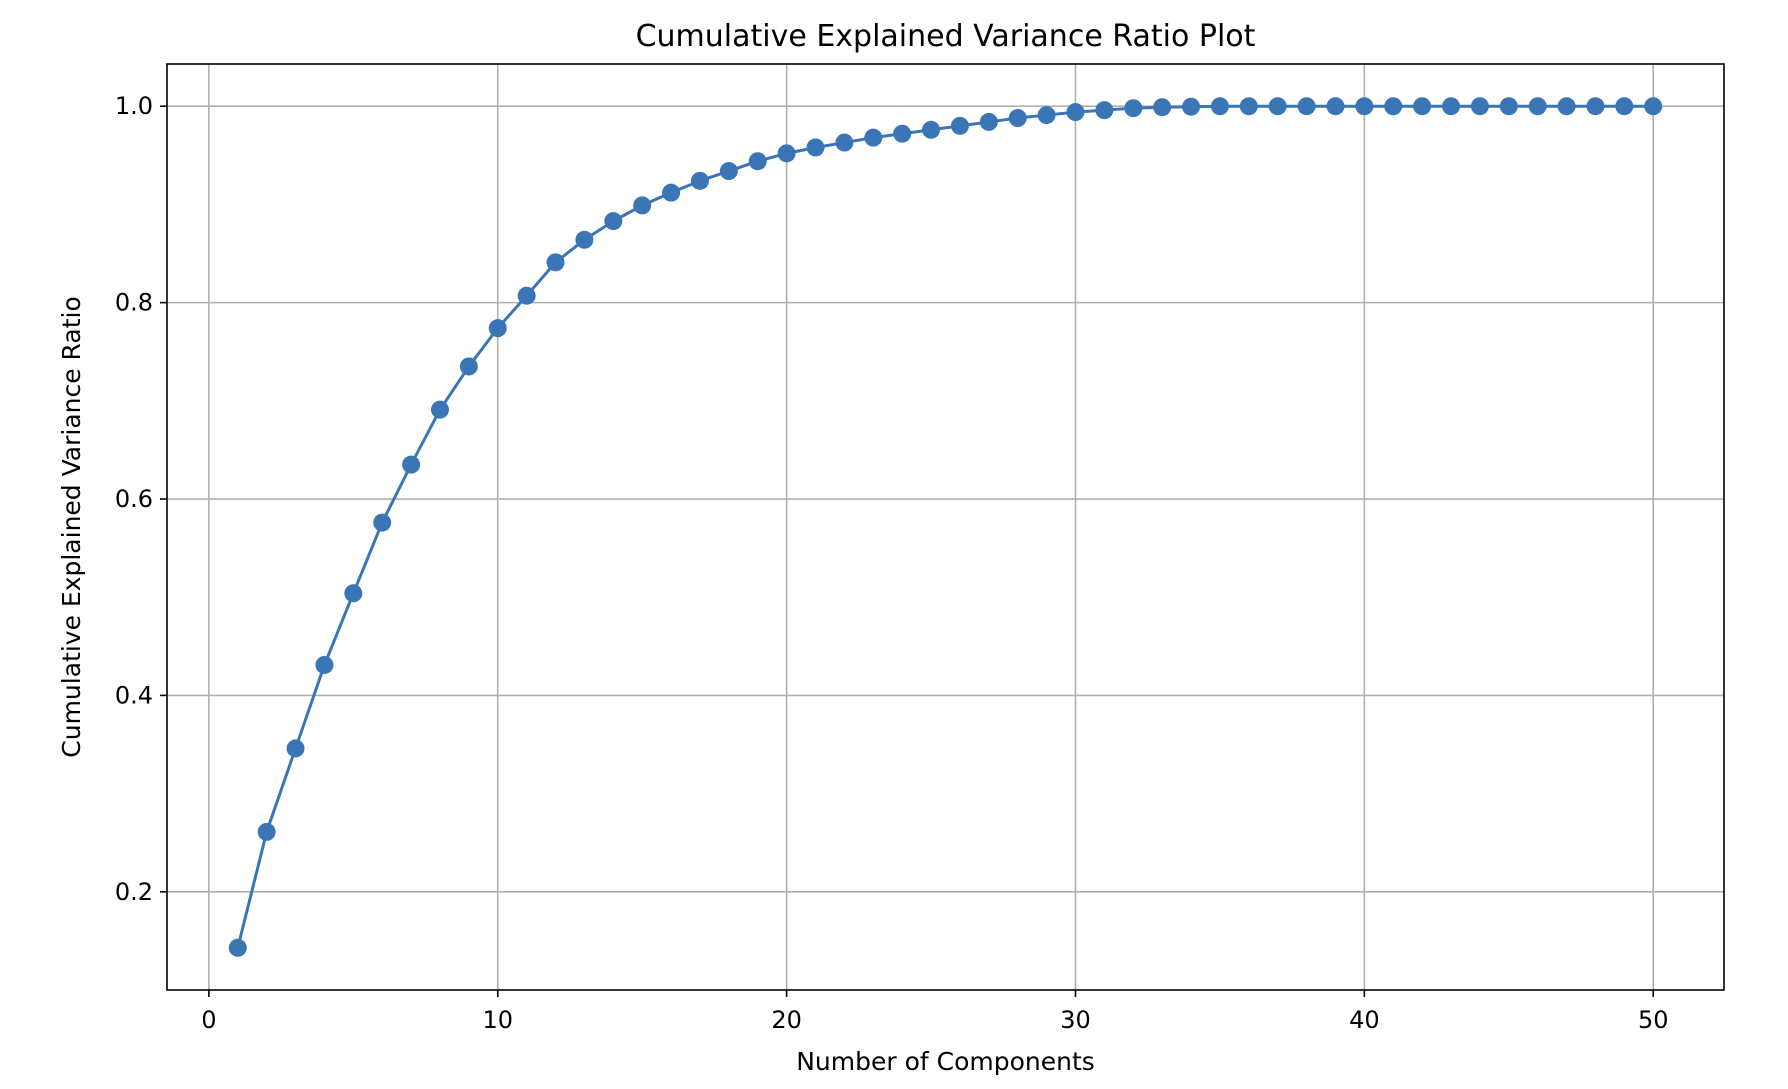  What do you see at coordinates (208, 1020) in the screenshot?
I see `x-tick-label: 0` at bounding box center [208, 1020].